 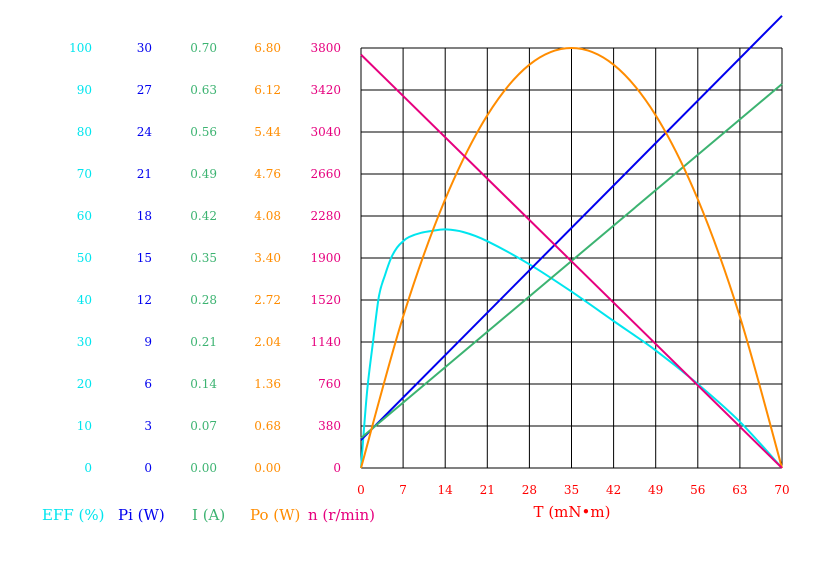 I want to click on y-tick-label-n: 760, so click(x=329, y=384).